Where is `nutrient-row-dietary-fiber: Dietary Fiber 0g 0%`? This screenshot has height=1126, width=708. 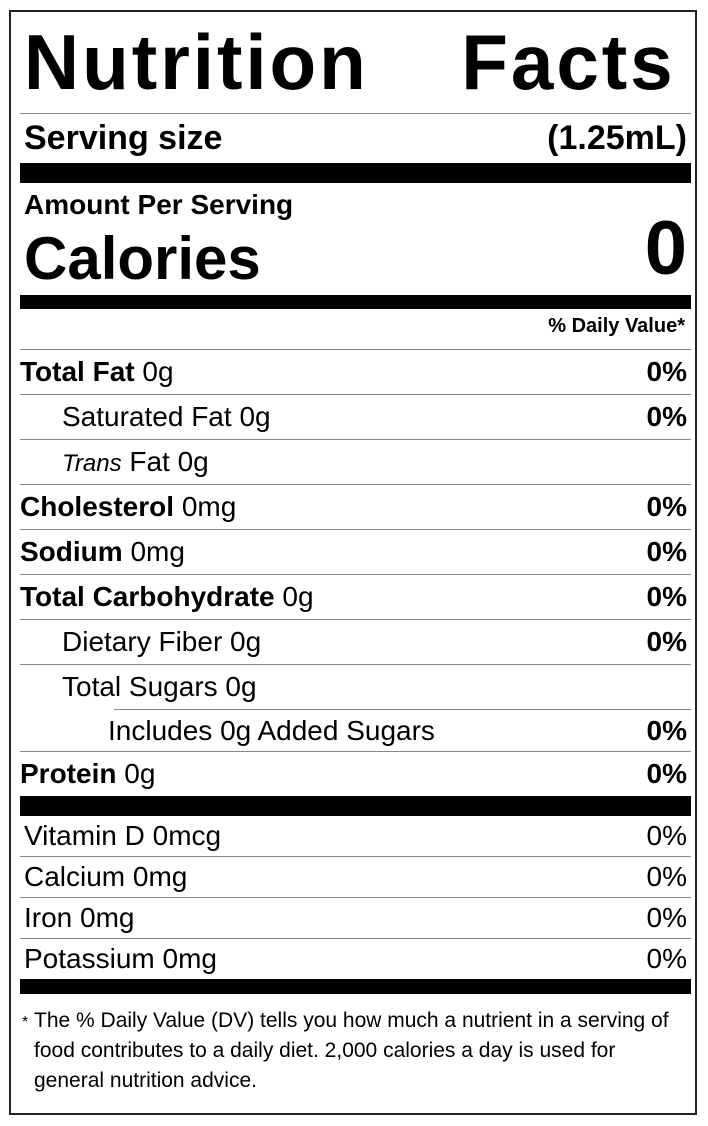 nutrient-row-dietary-fiber: Dietary Fiber 0g 0% is located at coordinates (355, 642).